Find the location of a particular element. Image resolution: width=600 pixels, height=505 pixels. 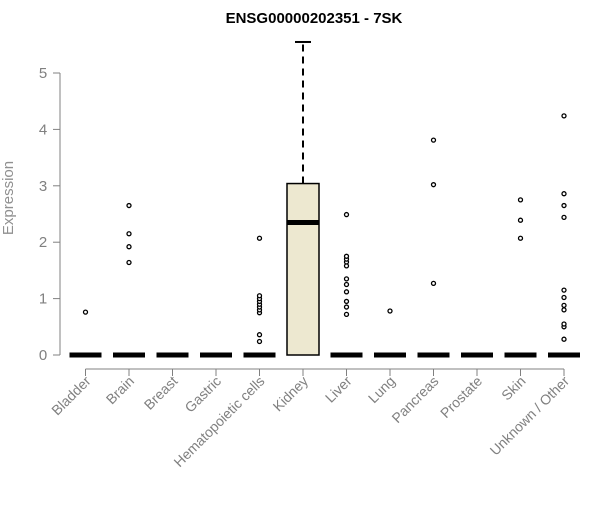

box-iqr is located at coordinates (303, 269).